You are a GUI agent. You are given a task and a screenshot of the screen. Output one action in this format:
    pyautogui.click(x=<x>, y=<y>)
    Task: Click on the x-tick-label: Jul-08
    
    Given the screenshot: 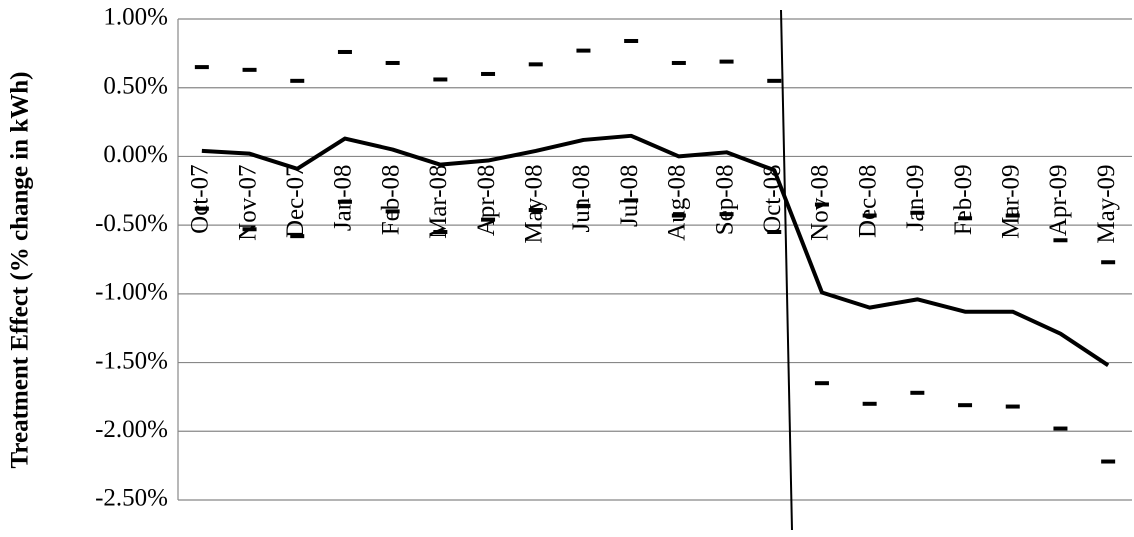 What is the action you would take?
    pyautogui.click(x=629, y=195)
    